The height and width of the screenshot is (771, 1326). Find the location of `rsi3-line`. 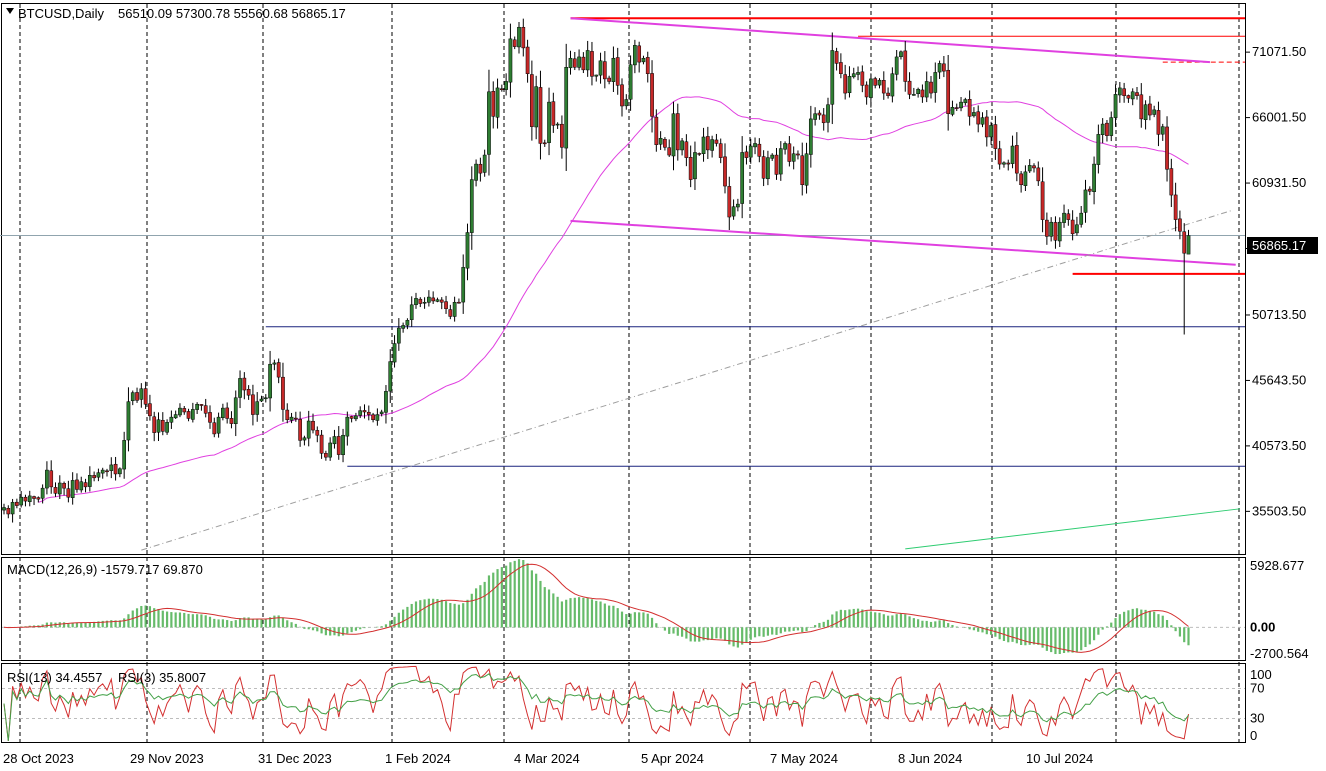

rsi3-line is located at coordinates (596, 703).